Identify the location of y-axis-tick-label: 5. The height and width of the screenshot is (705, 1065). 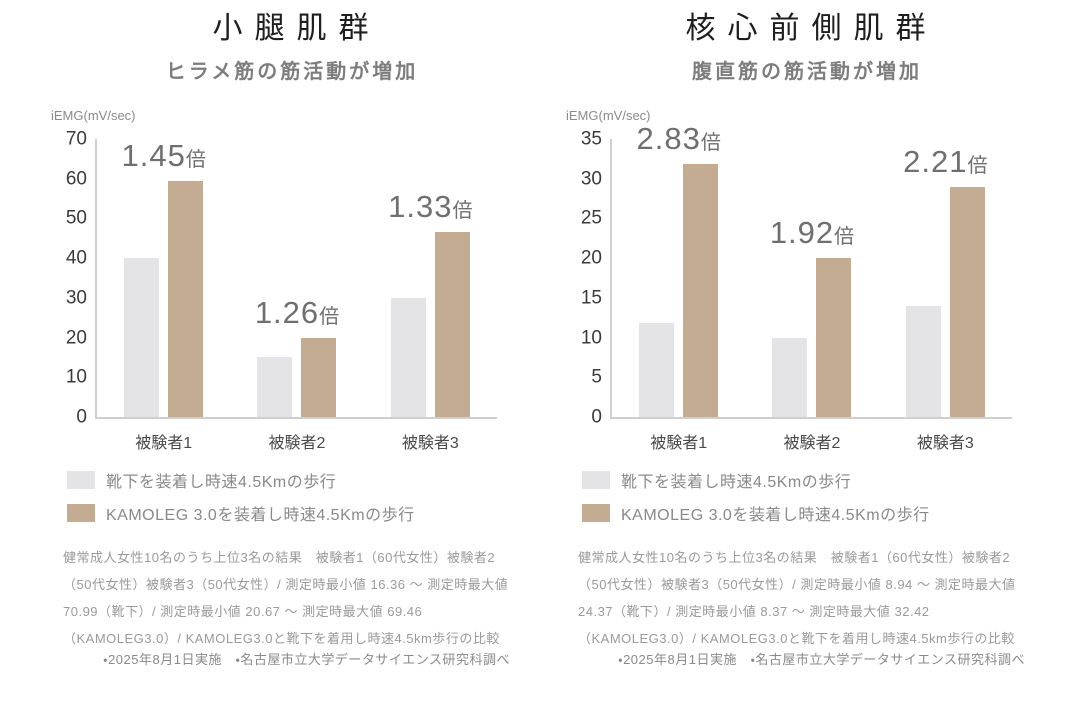
(596, 377).